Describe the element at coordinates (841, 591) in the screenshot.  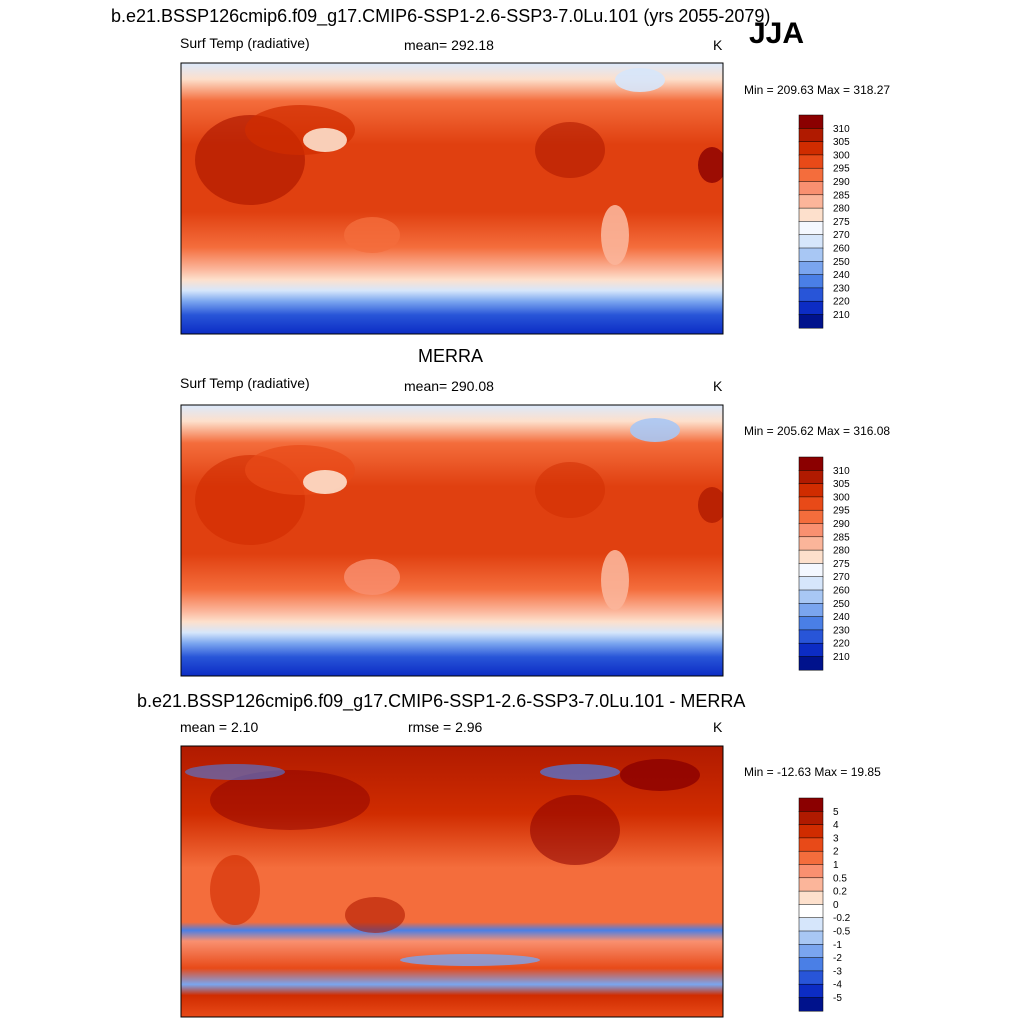
I see `colorbar-tick-label: 260` at that location.